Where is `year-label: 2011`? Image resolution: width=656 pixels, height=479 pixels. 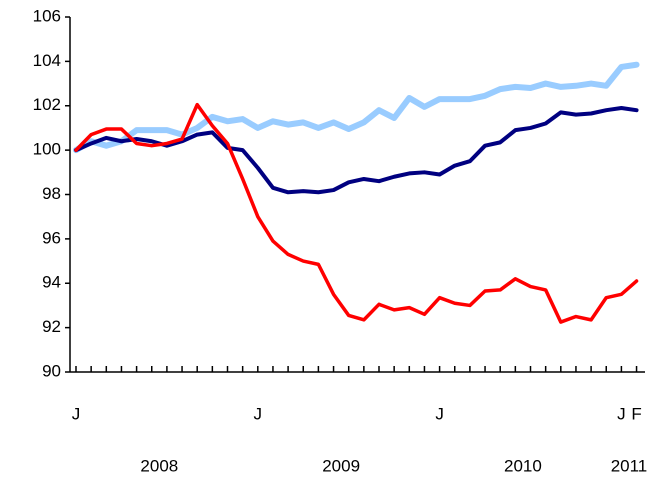 year-label: 2011 is located at coordinates (629, 465).